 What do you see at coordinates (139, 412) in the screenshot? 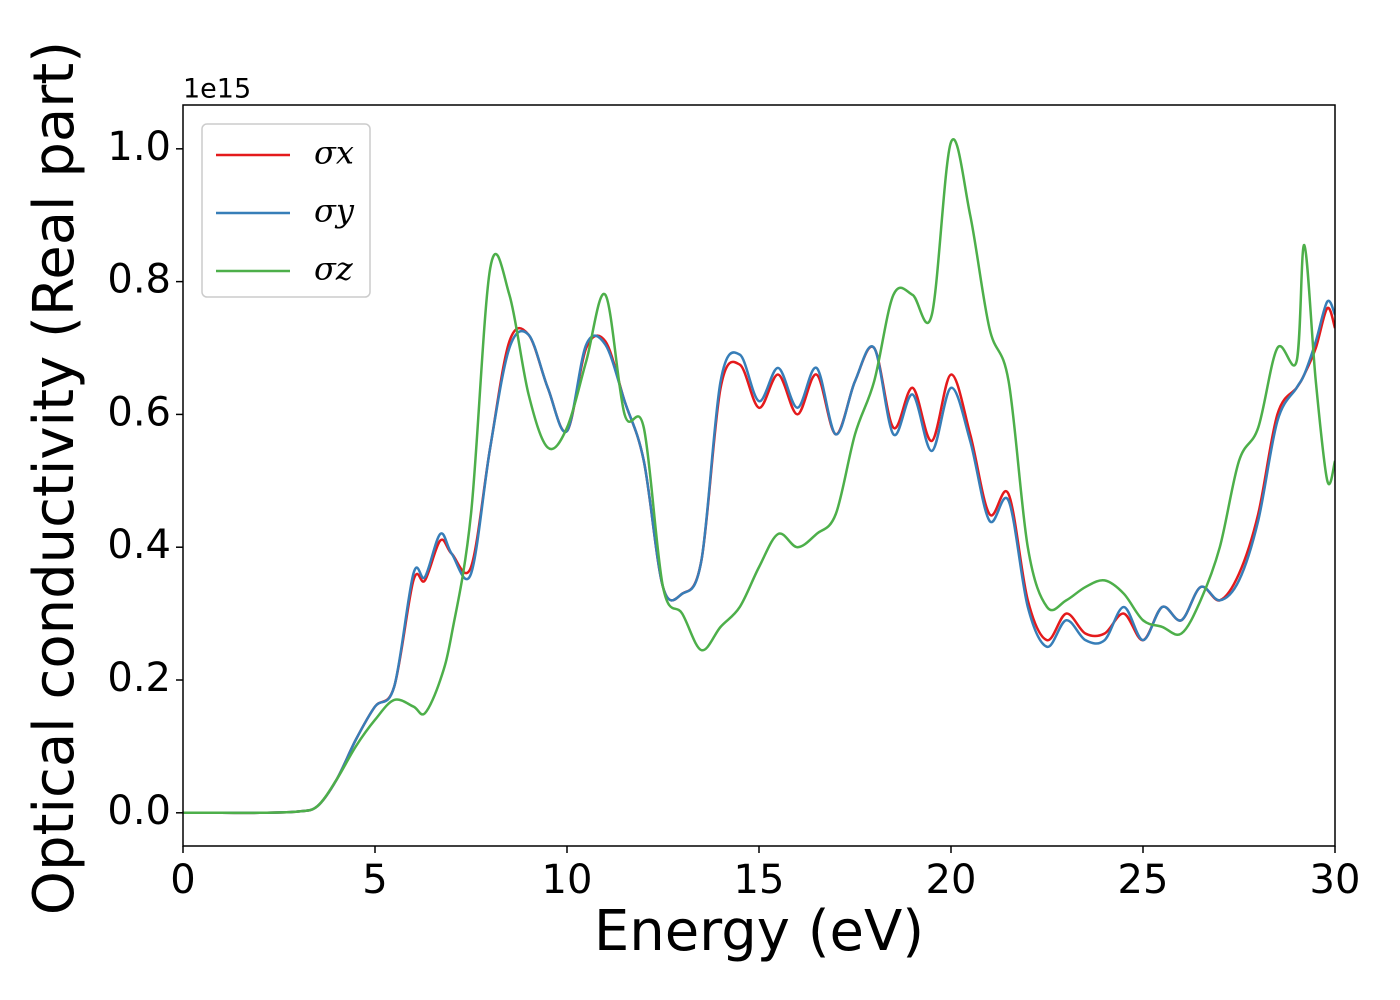
I see `y-tick-label: 0.6` at bounding box center [139, 412].